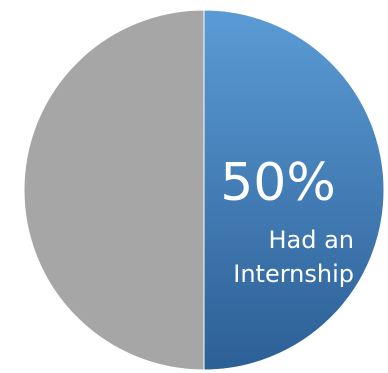 This screenshot has width=388, height=373. I want to click on slice-description-line: Had an, so click(311, 240).